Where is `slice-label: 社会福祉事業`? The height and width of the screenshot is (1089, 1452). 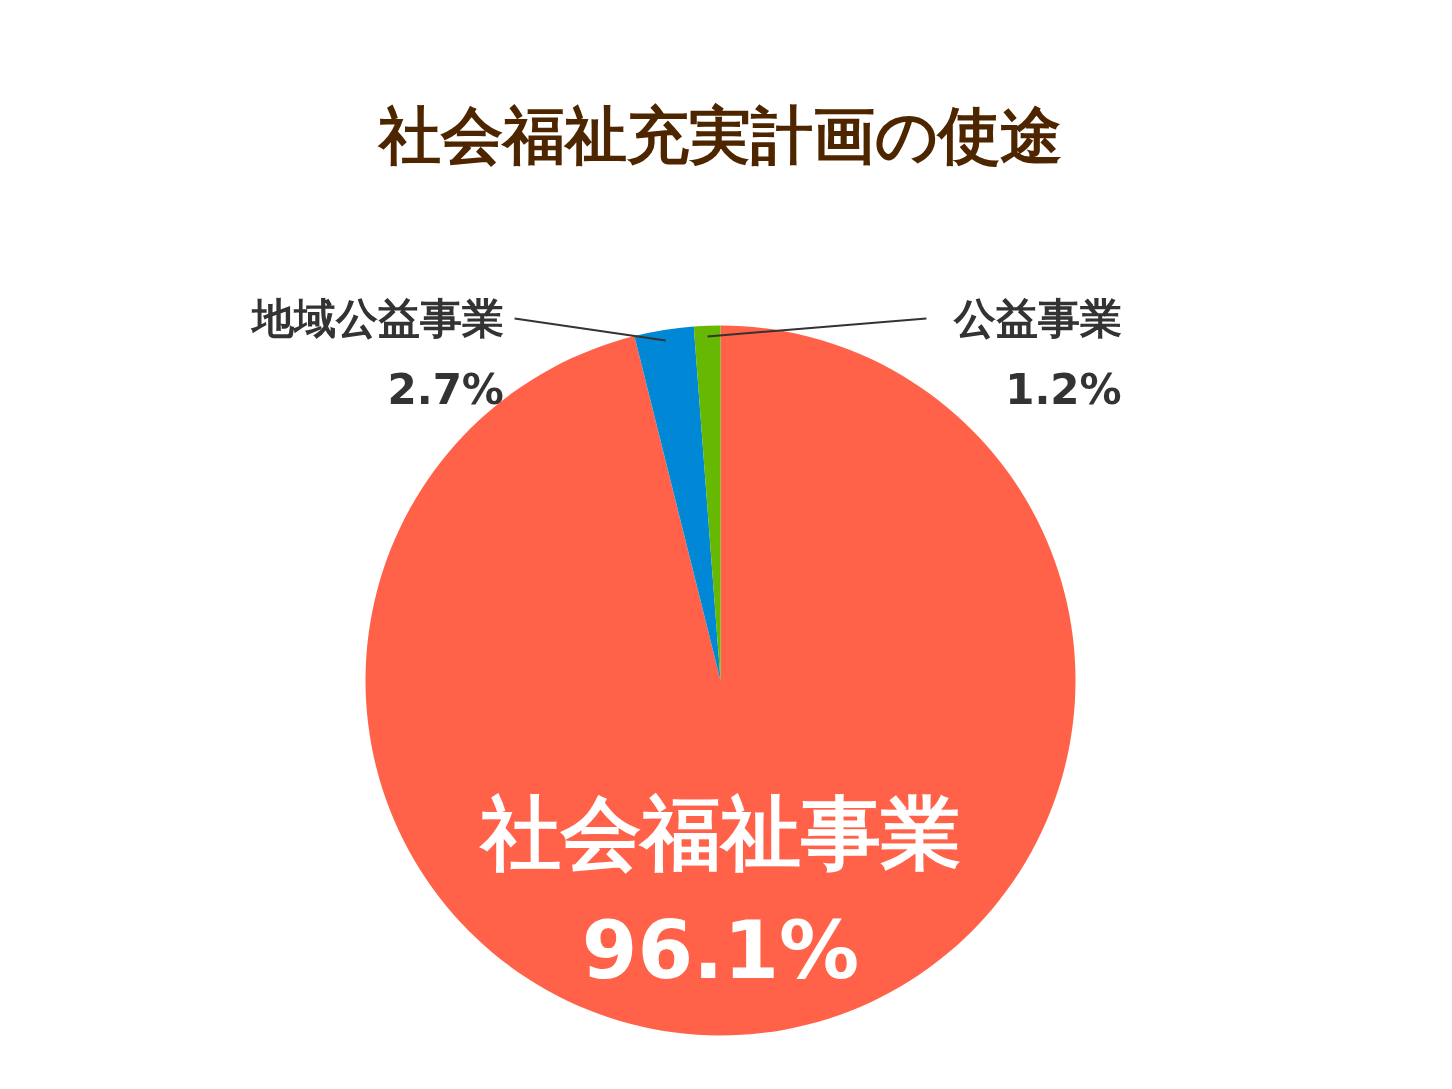 slice-label: 社会福祉事業 is located at coordinates (719, 833).